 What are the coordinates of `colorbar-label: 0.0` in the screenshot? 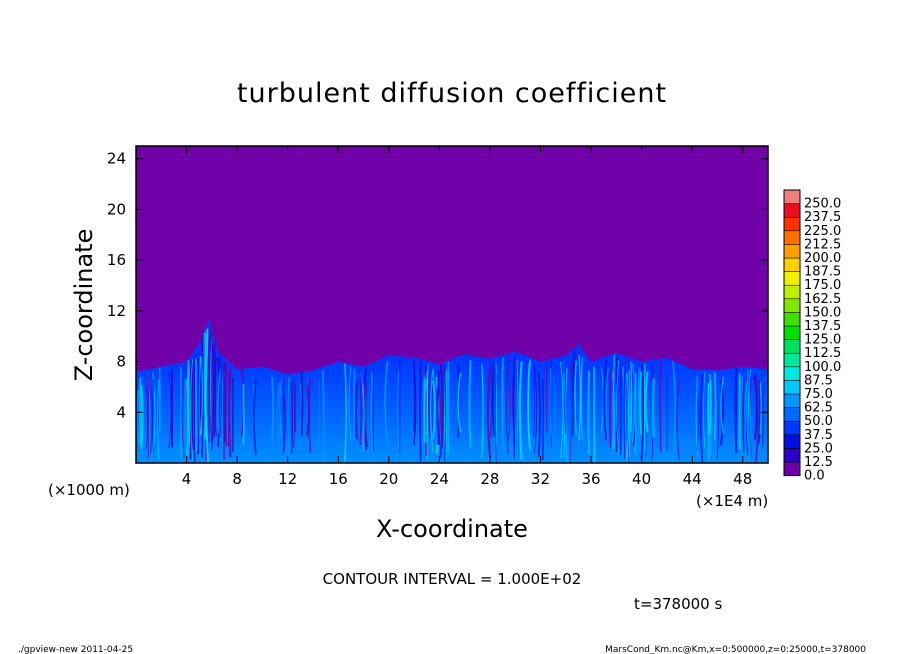 It's located at (814, 476).